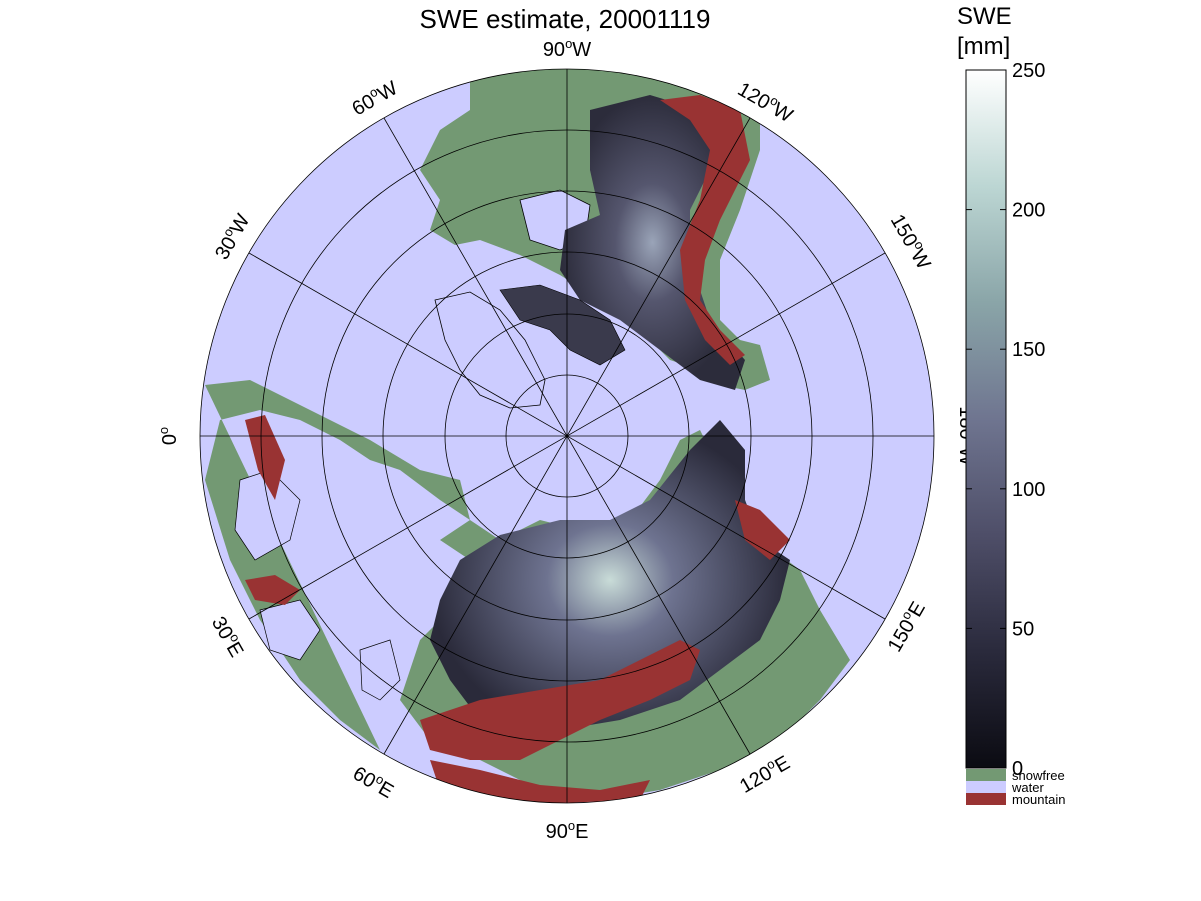  I want to click on black-sea, so click(290, 630).